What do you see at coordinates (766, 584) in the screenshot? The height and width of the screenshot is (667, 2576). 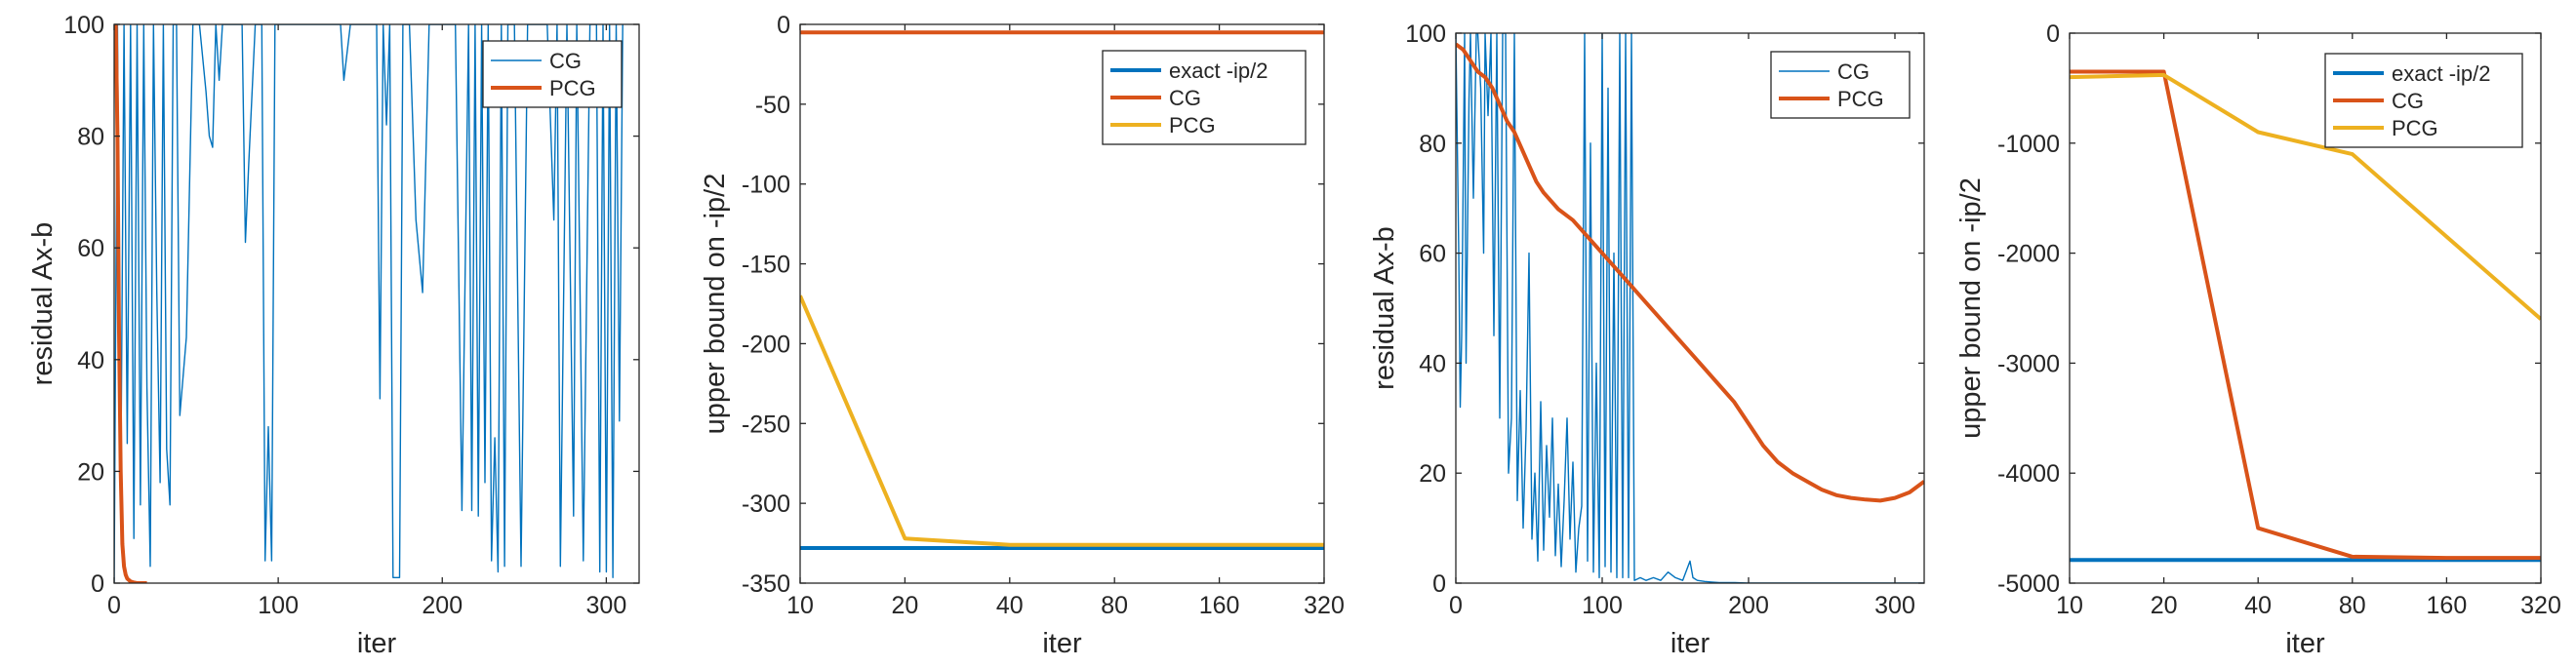 I see `y-tick-label: -350` at bounding box center [766, 584].